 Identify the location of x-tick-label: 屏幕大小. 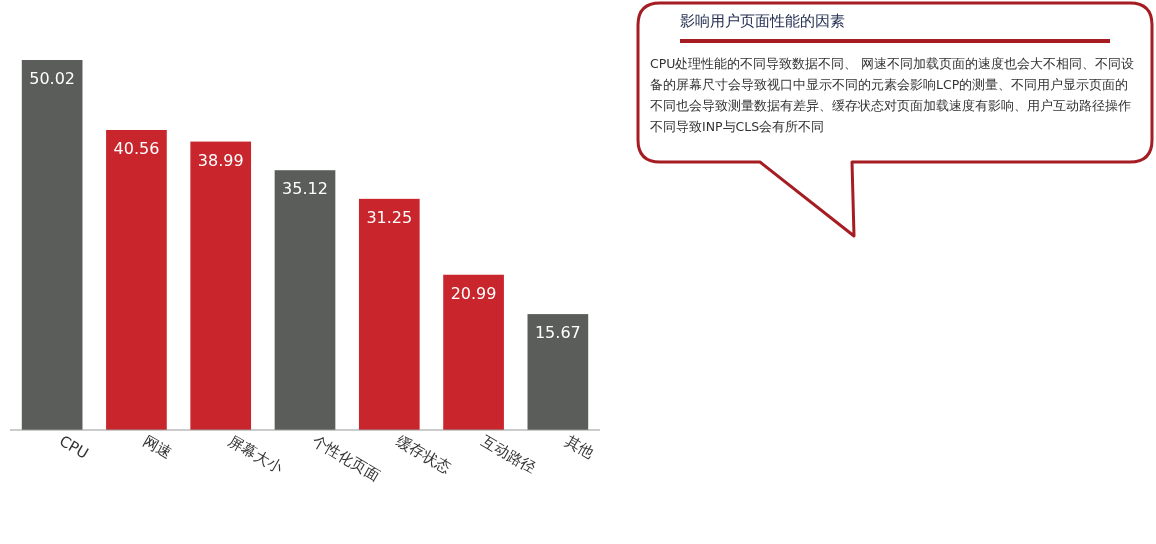
(255, 454).